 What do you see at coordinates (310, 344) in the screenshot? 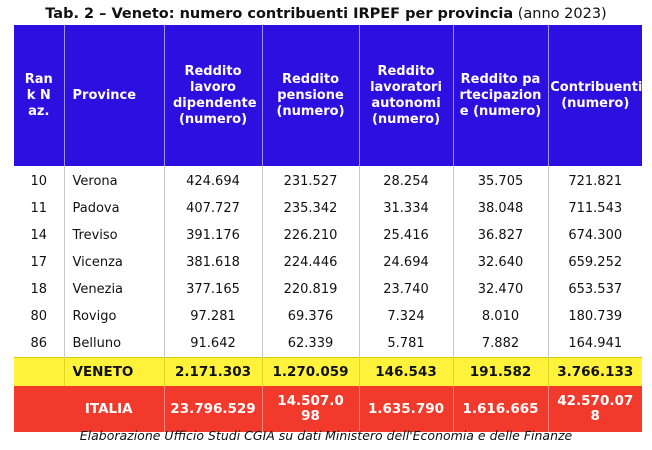
I see `cell-pensione: 62.339` at bounding box center [310, 344].